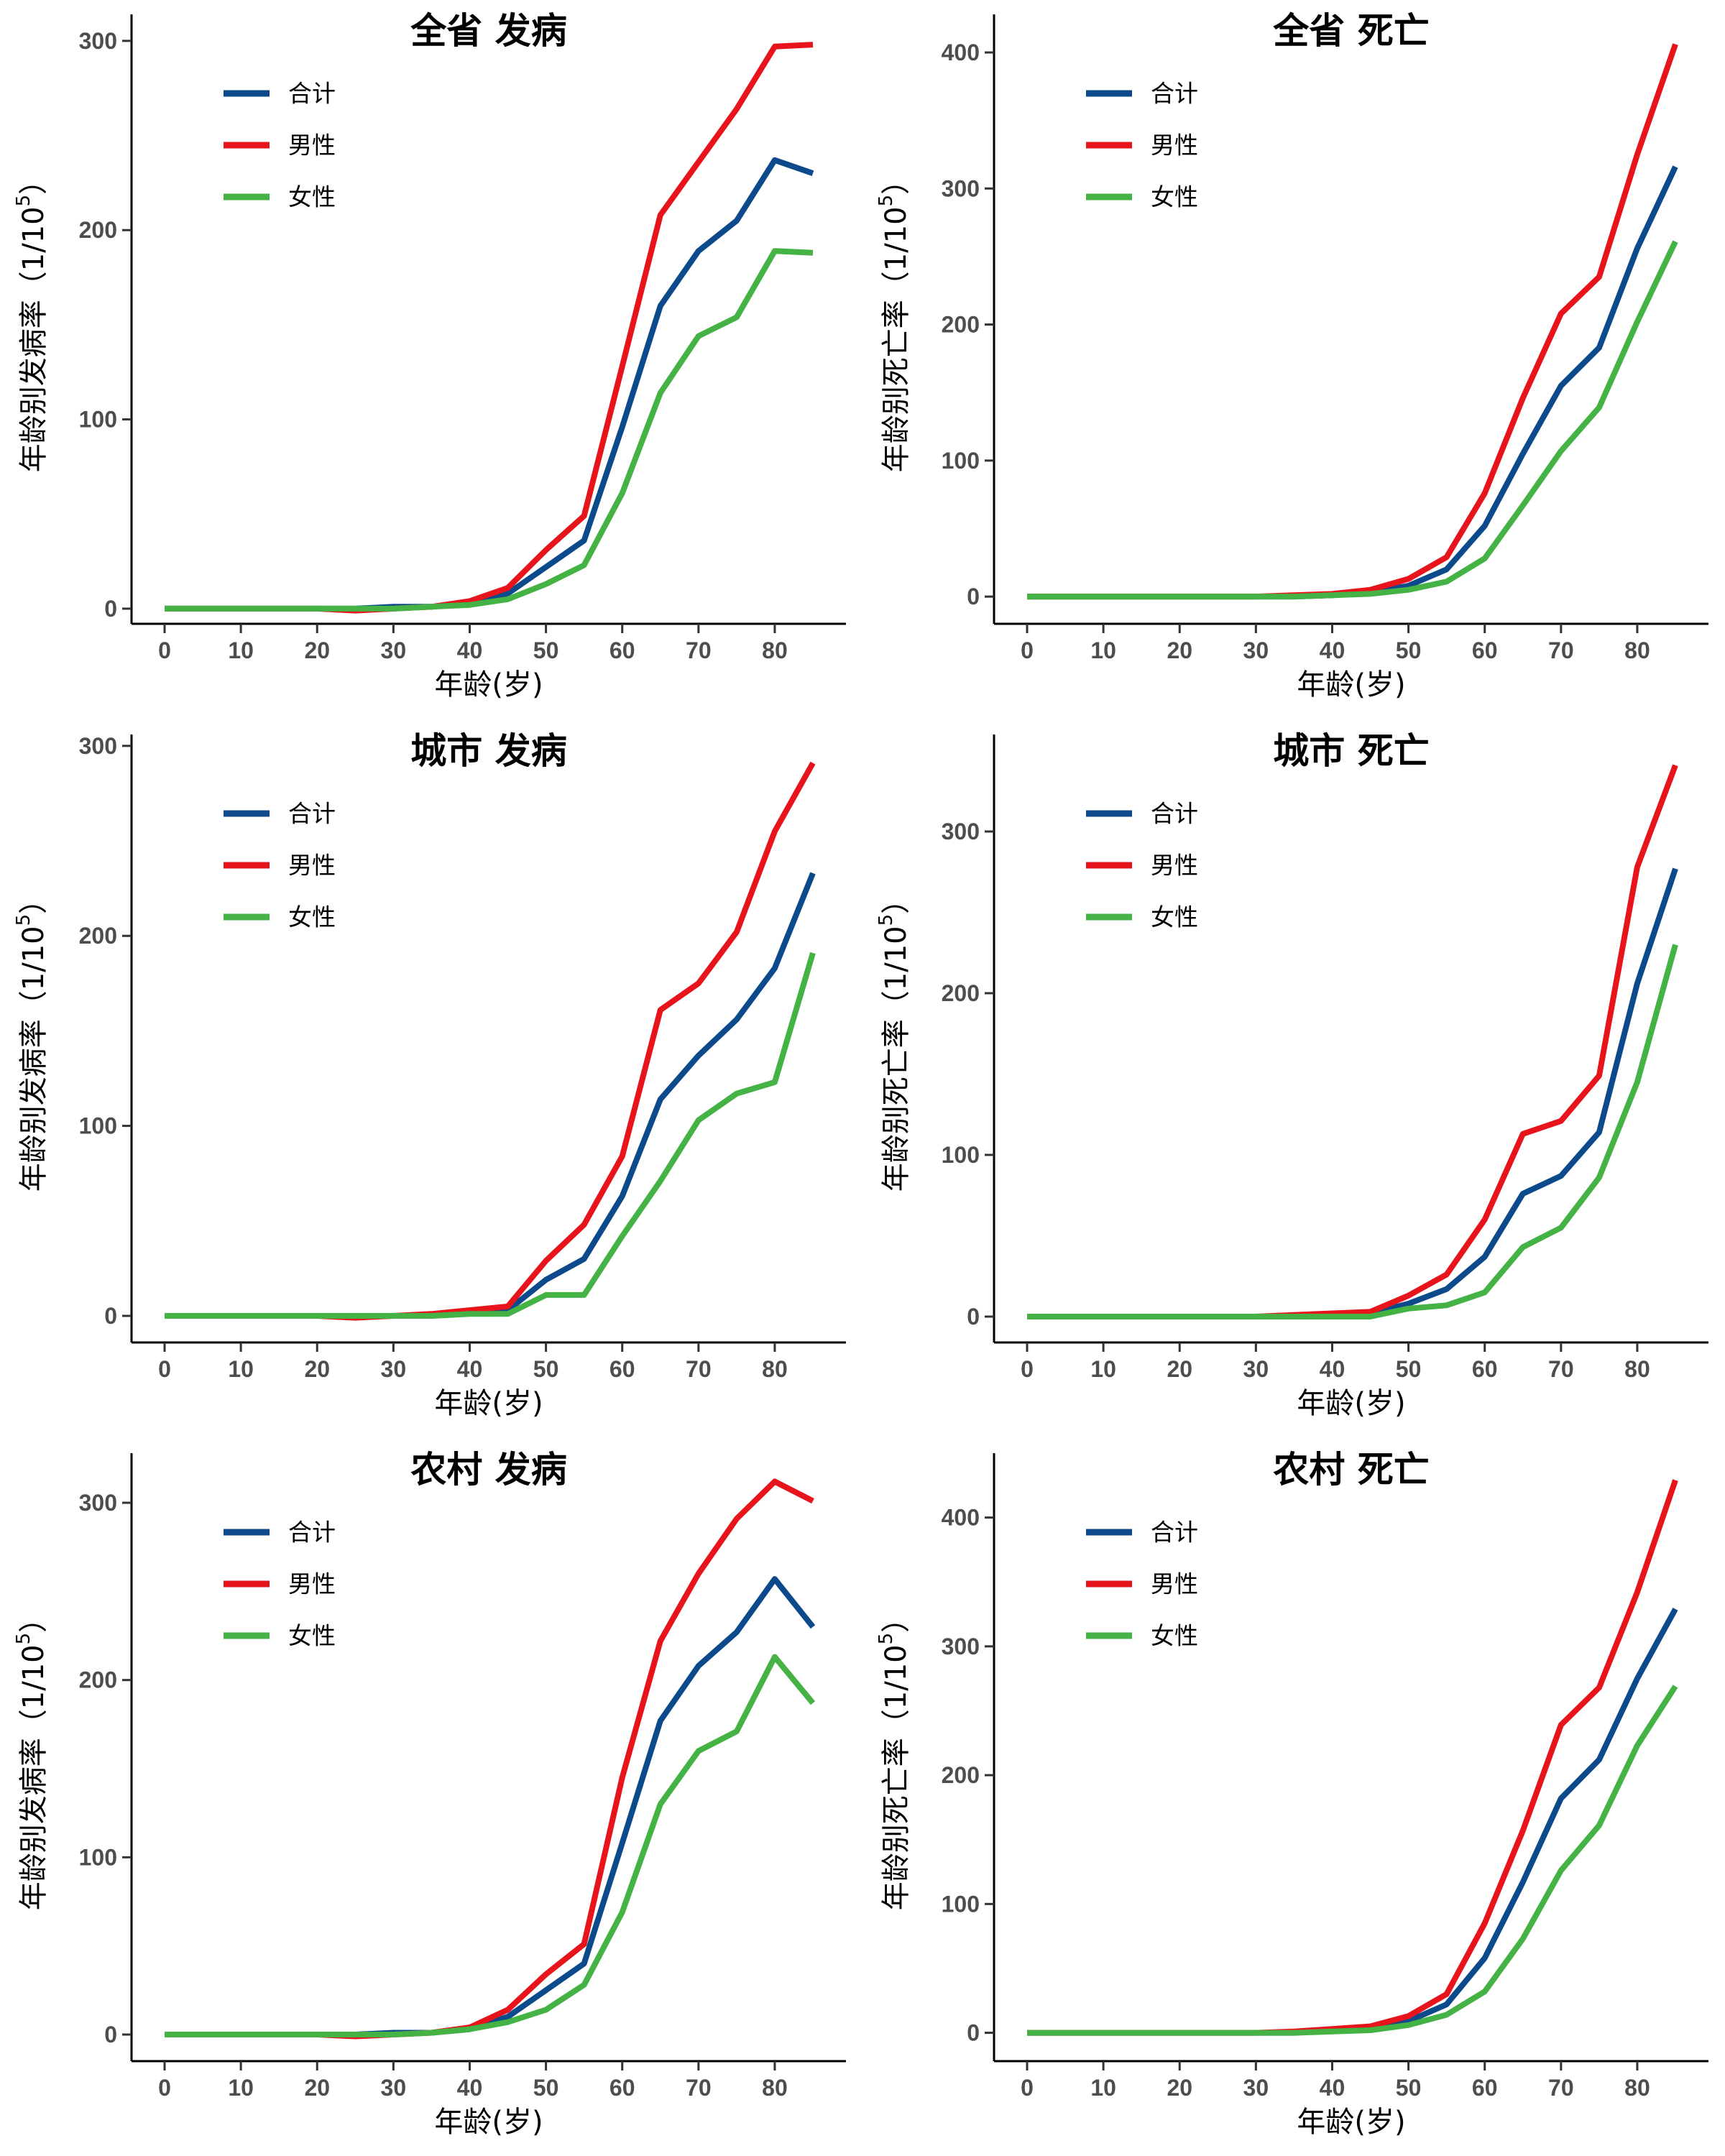 The height and width of the screenshot is (2156, 1725). What do you see at coordinates (1350, 31) in the screenshot?
I see `chart-title: 全省 死亡` at bounding box center [1350, 31].